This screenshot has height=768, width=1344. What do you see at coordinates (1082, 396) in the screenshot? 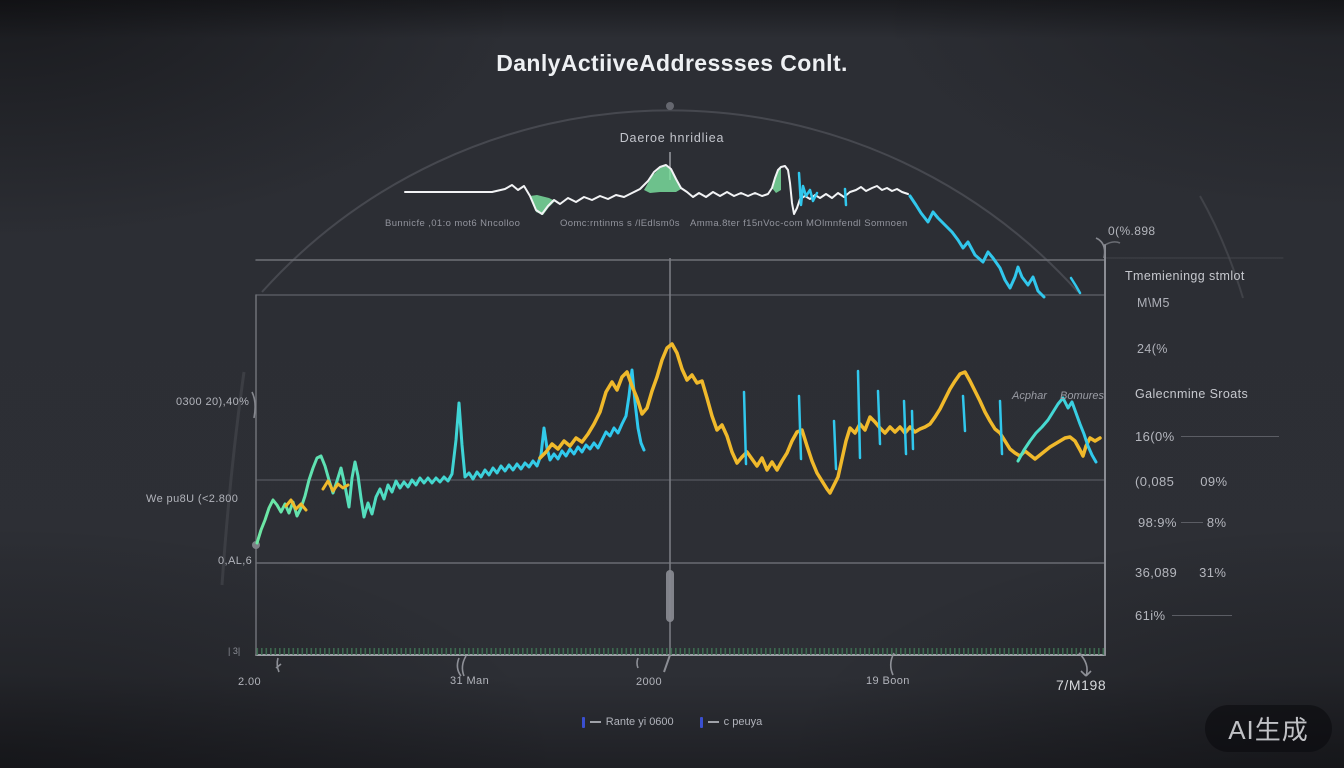
I see `annotation-bomures: Bomures` at bounding box center [1082, 396].